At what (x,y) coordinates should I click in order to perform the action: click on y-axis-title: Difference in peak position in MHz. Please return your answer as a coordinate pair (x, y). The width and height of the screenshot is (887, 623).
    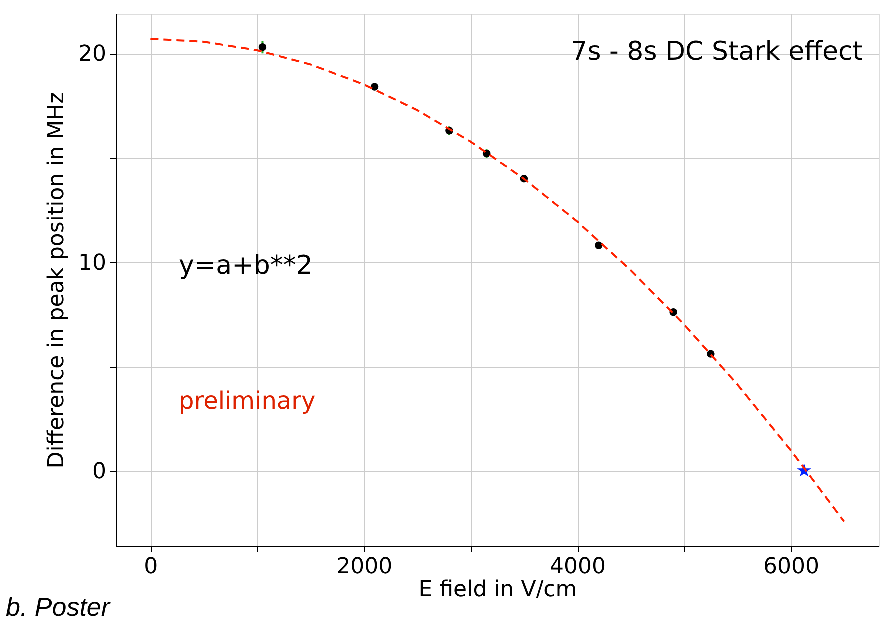
    Looking at the image, I should click on (57, 280).